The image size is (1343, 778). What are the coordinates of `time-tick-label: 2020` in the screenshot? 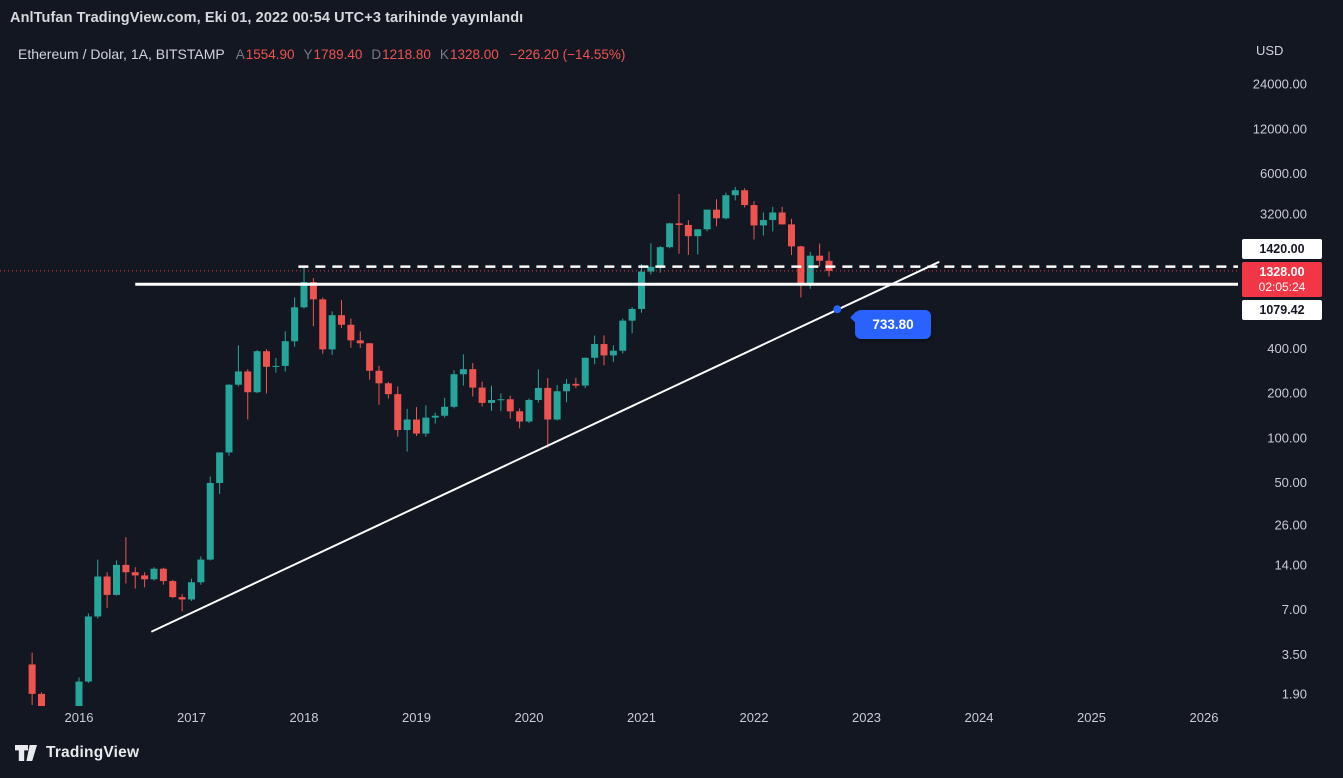 It's located at (529, 717).